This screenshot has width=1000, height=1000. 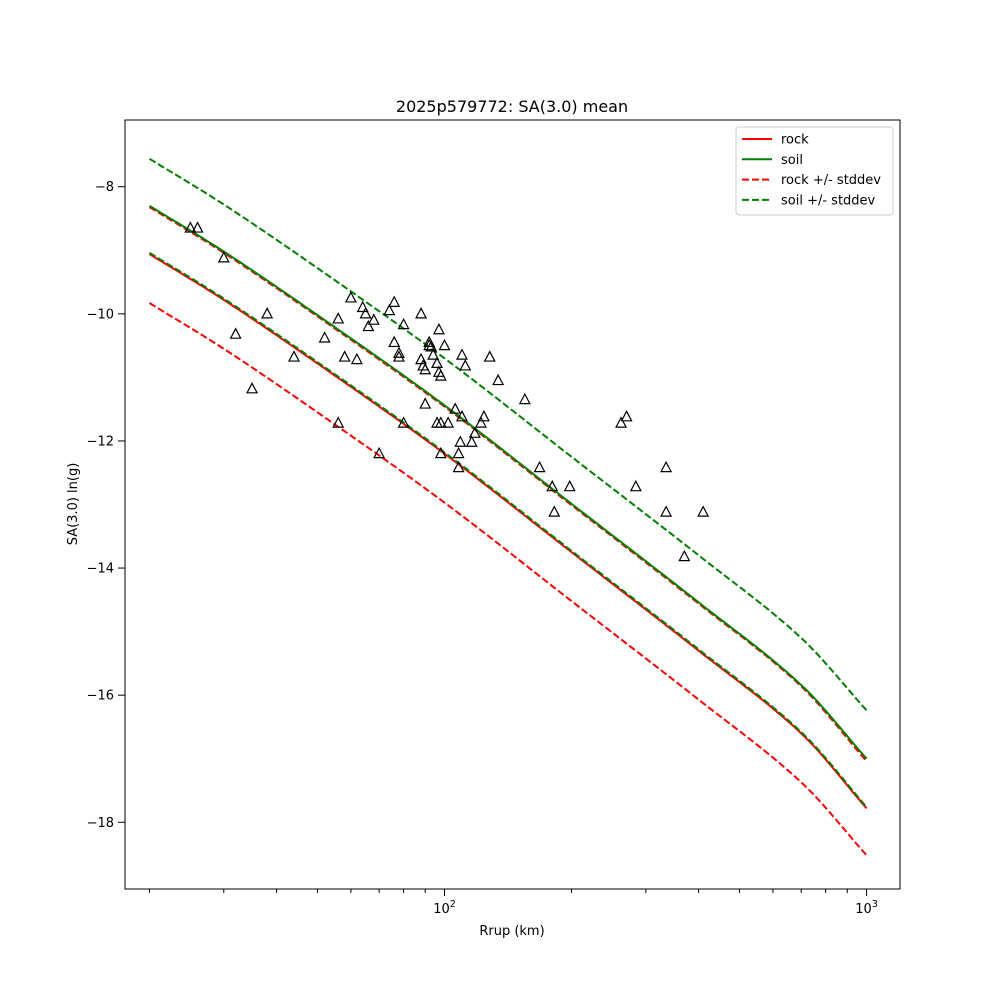 I want to click on y-tick-label: −14, so click(x=100, y=569).